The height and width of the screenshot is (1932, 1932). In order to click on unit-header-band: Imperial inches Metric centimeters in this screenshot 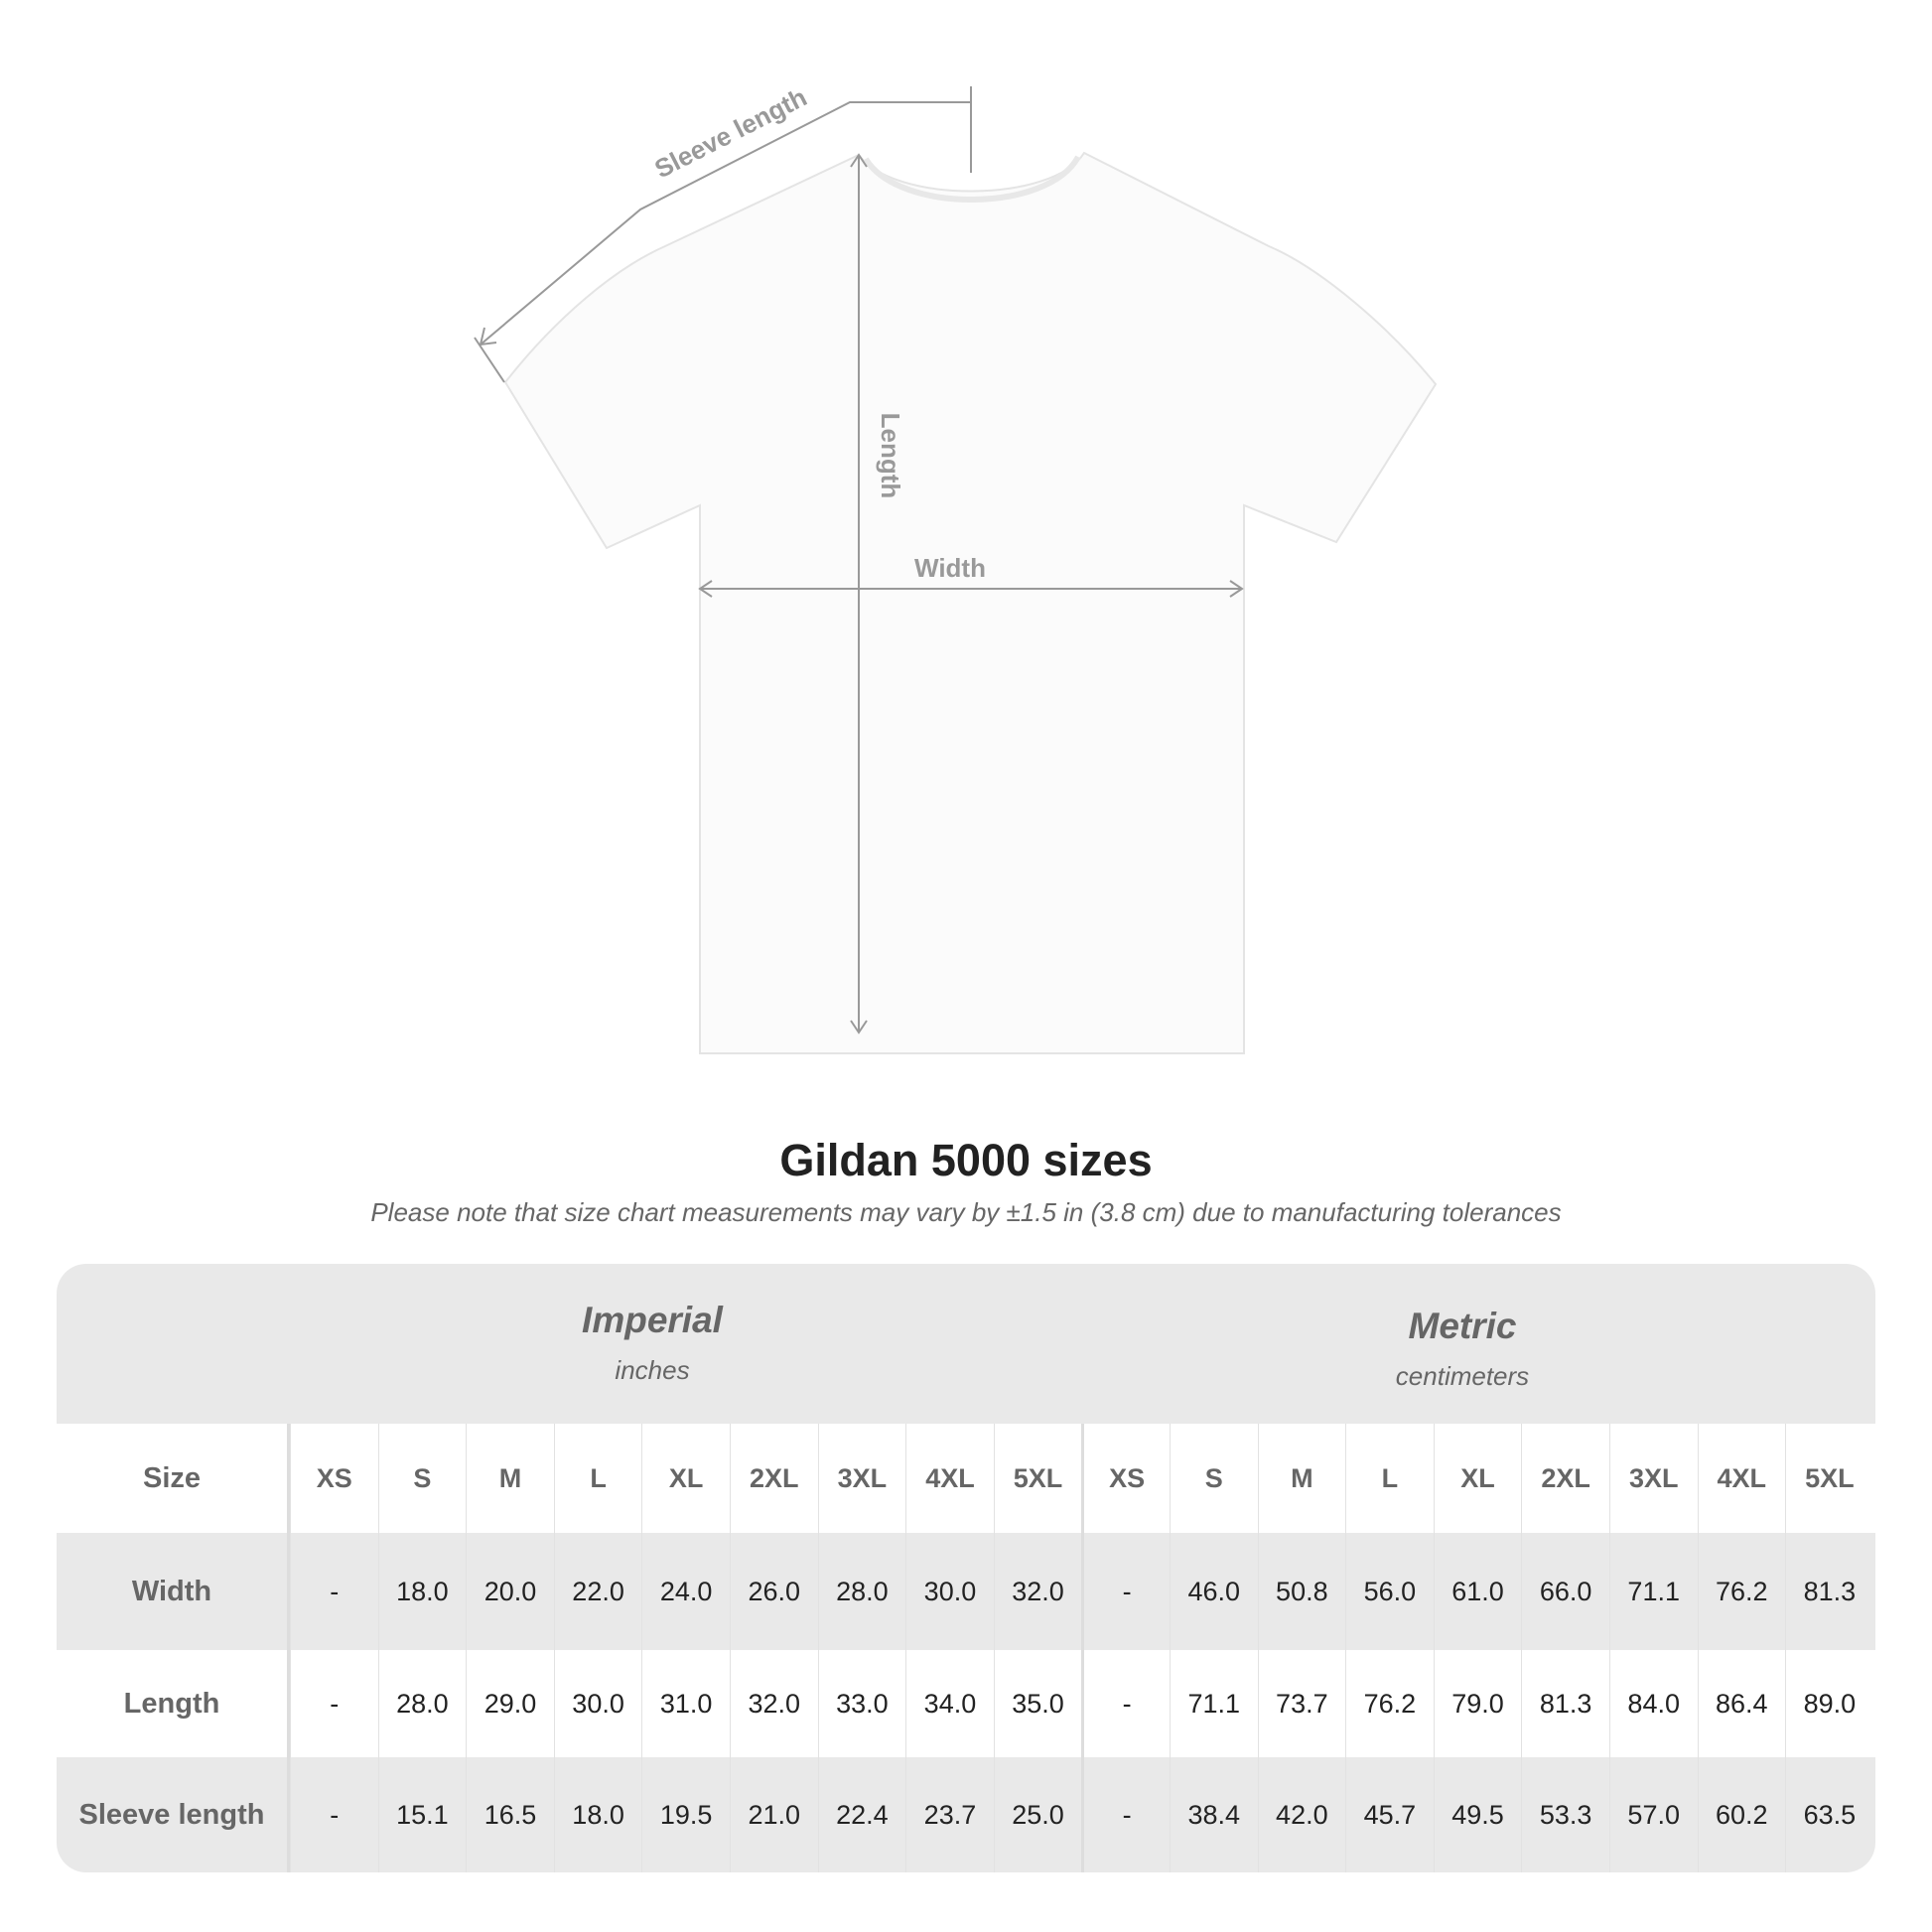, I will do `click(966, 1344)`.